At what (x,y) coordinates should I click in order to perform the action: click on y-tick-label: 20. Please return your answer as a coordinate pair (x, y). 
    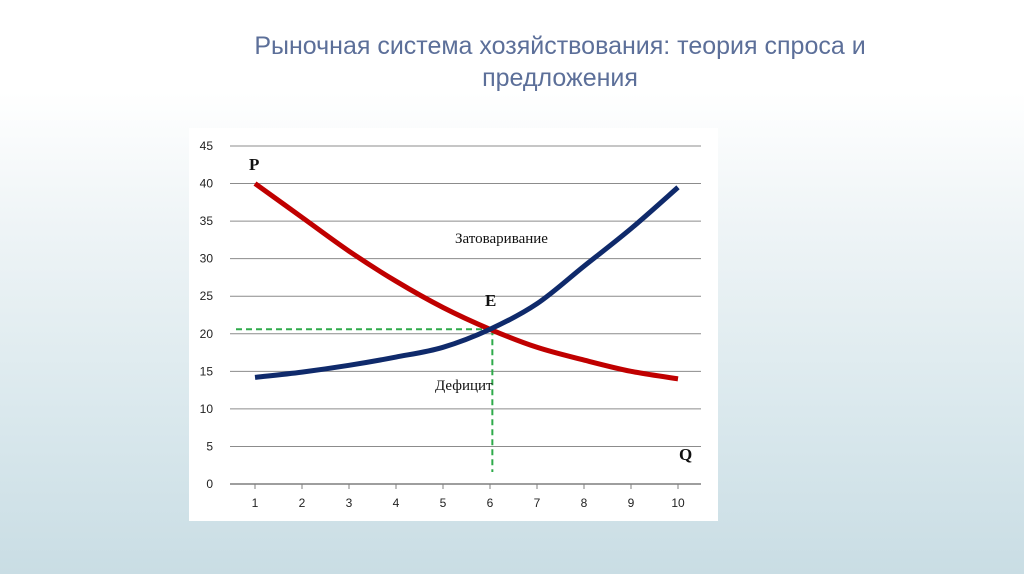
    Looking at the image, I should click on (207, 334).